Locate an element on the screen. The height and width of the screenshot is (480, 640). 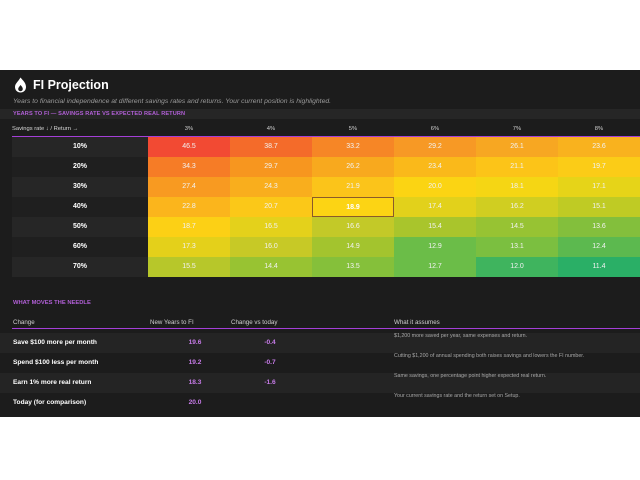
savings-rate-label: 30% is located at coordinates (79, 186).